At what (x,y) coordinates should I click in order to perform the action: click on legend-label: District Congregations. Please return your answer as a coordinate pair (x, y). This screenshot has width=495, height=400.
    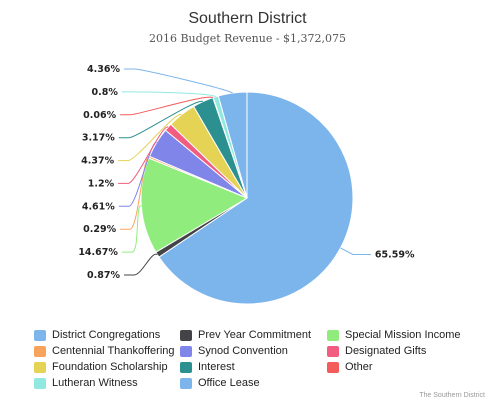
    Looking at the image, I should click on (106, 335).